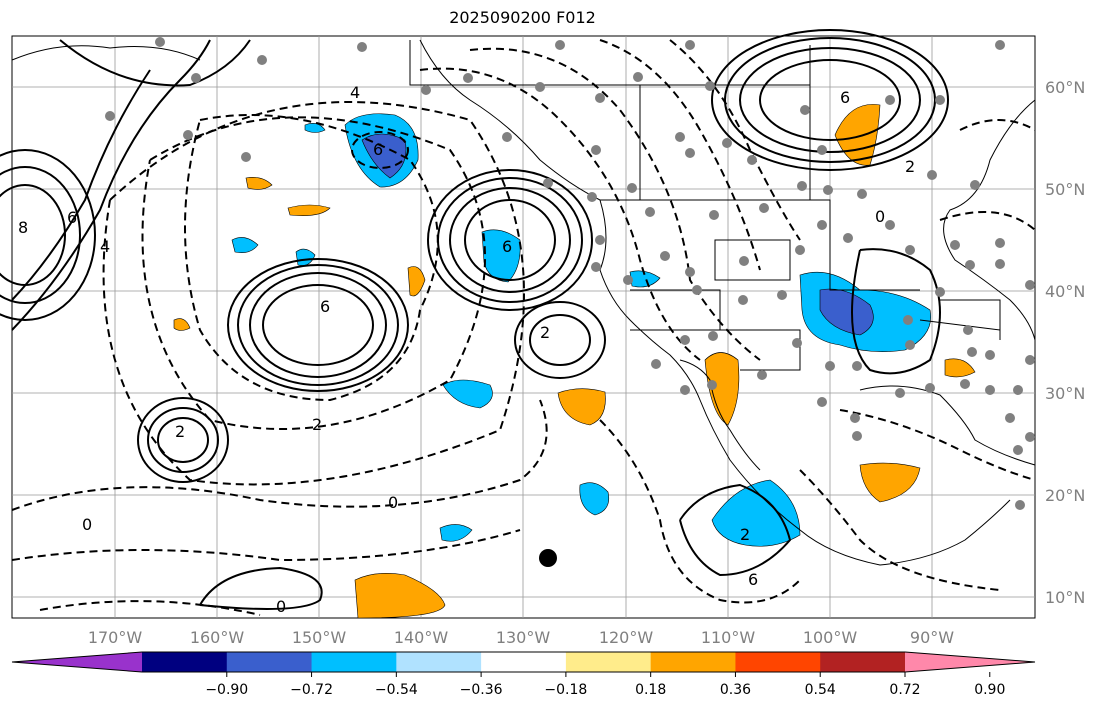 This screenshot has height=712, width=1105. Describe the element at coordinates (77, 662) in the screenshot. I see `colorbar-extend-min` at that location.